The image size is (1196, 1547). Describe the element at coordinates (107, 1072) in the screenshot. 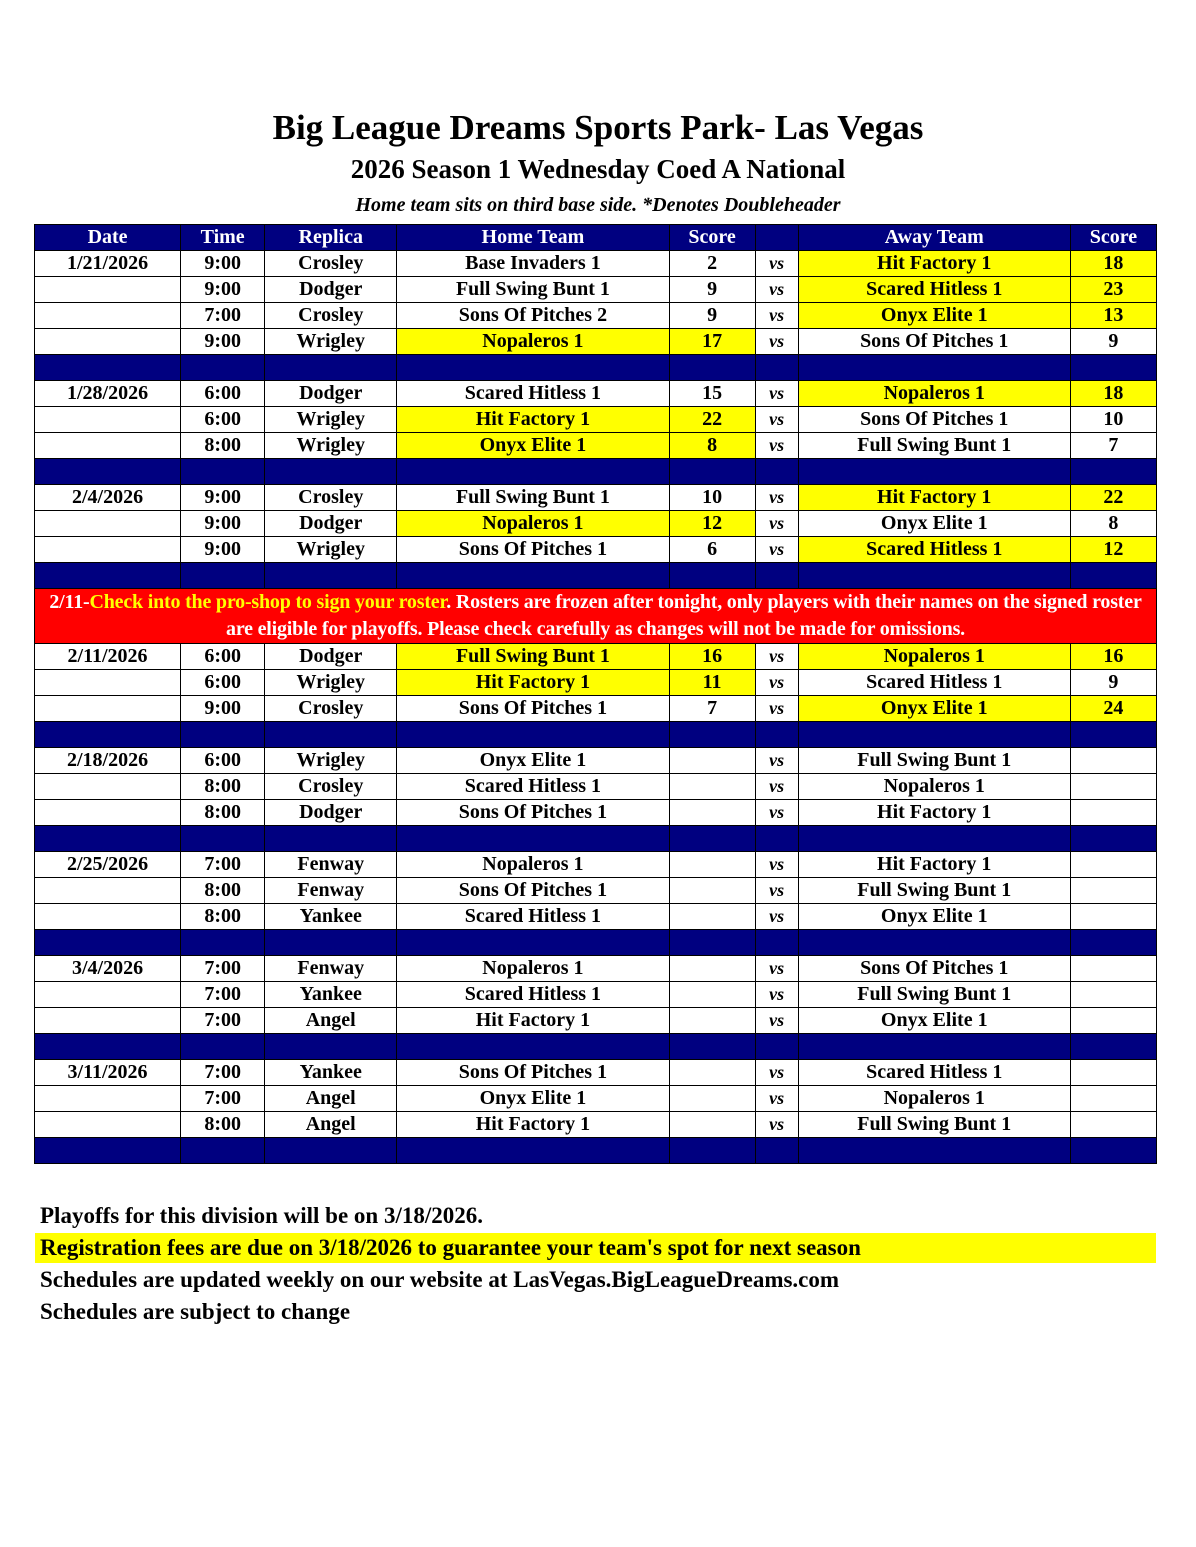

I see `game-date: 3/11/2026` at that location.